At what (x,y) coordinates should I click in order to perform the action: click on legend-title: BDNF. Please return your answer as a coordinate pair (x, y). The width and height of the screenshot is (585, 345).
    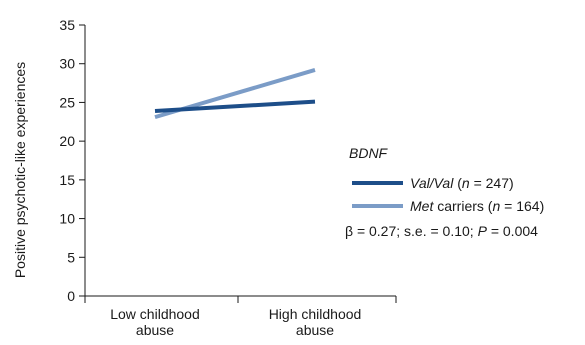
    Looking at the image, I should click on (369, 153).